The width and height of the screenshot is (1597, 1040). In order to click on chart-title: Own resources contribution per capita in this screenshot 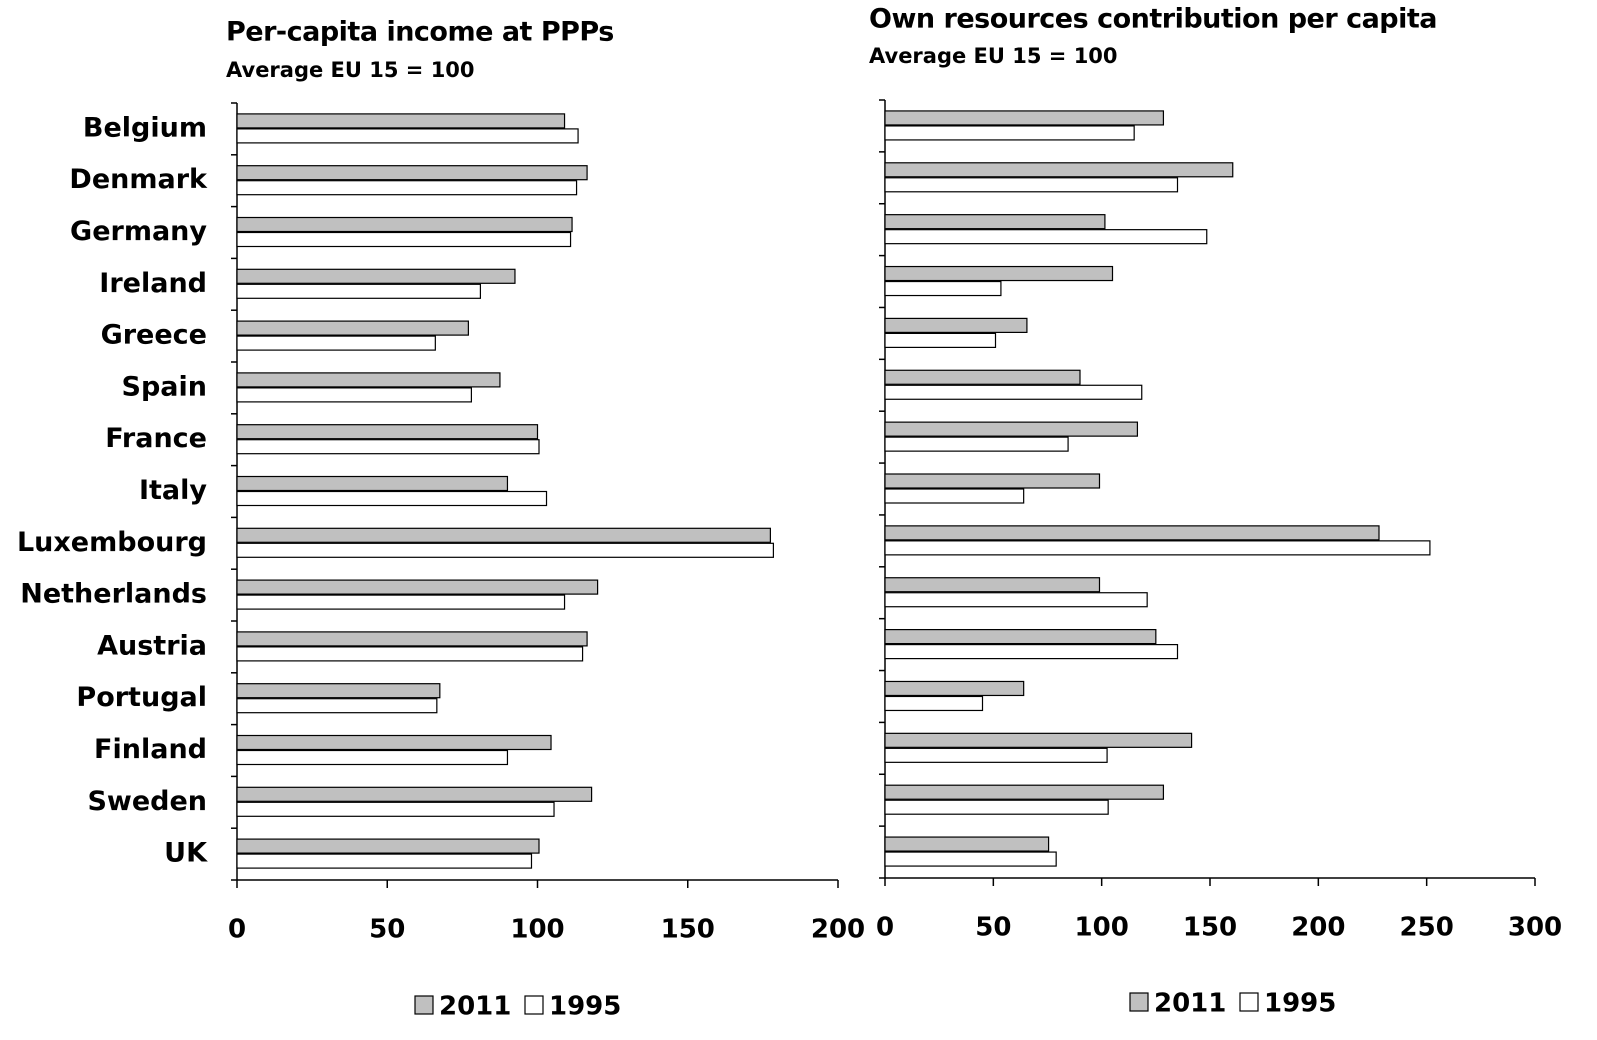, I will do `click(1153, 19)`.